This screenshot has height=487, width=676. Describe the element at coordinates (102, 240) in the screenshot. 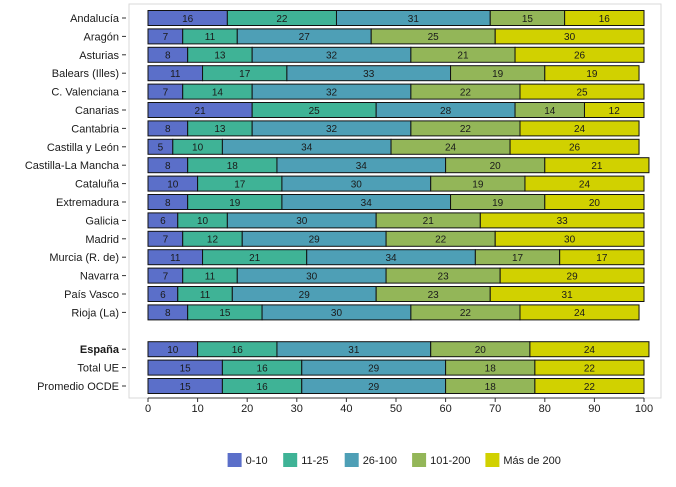

I see `category-label-madrid: Madrid` at that location.